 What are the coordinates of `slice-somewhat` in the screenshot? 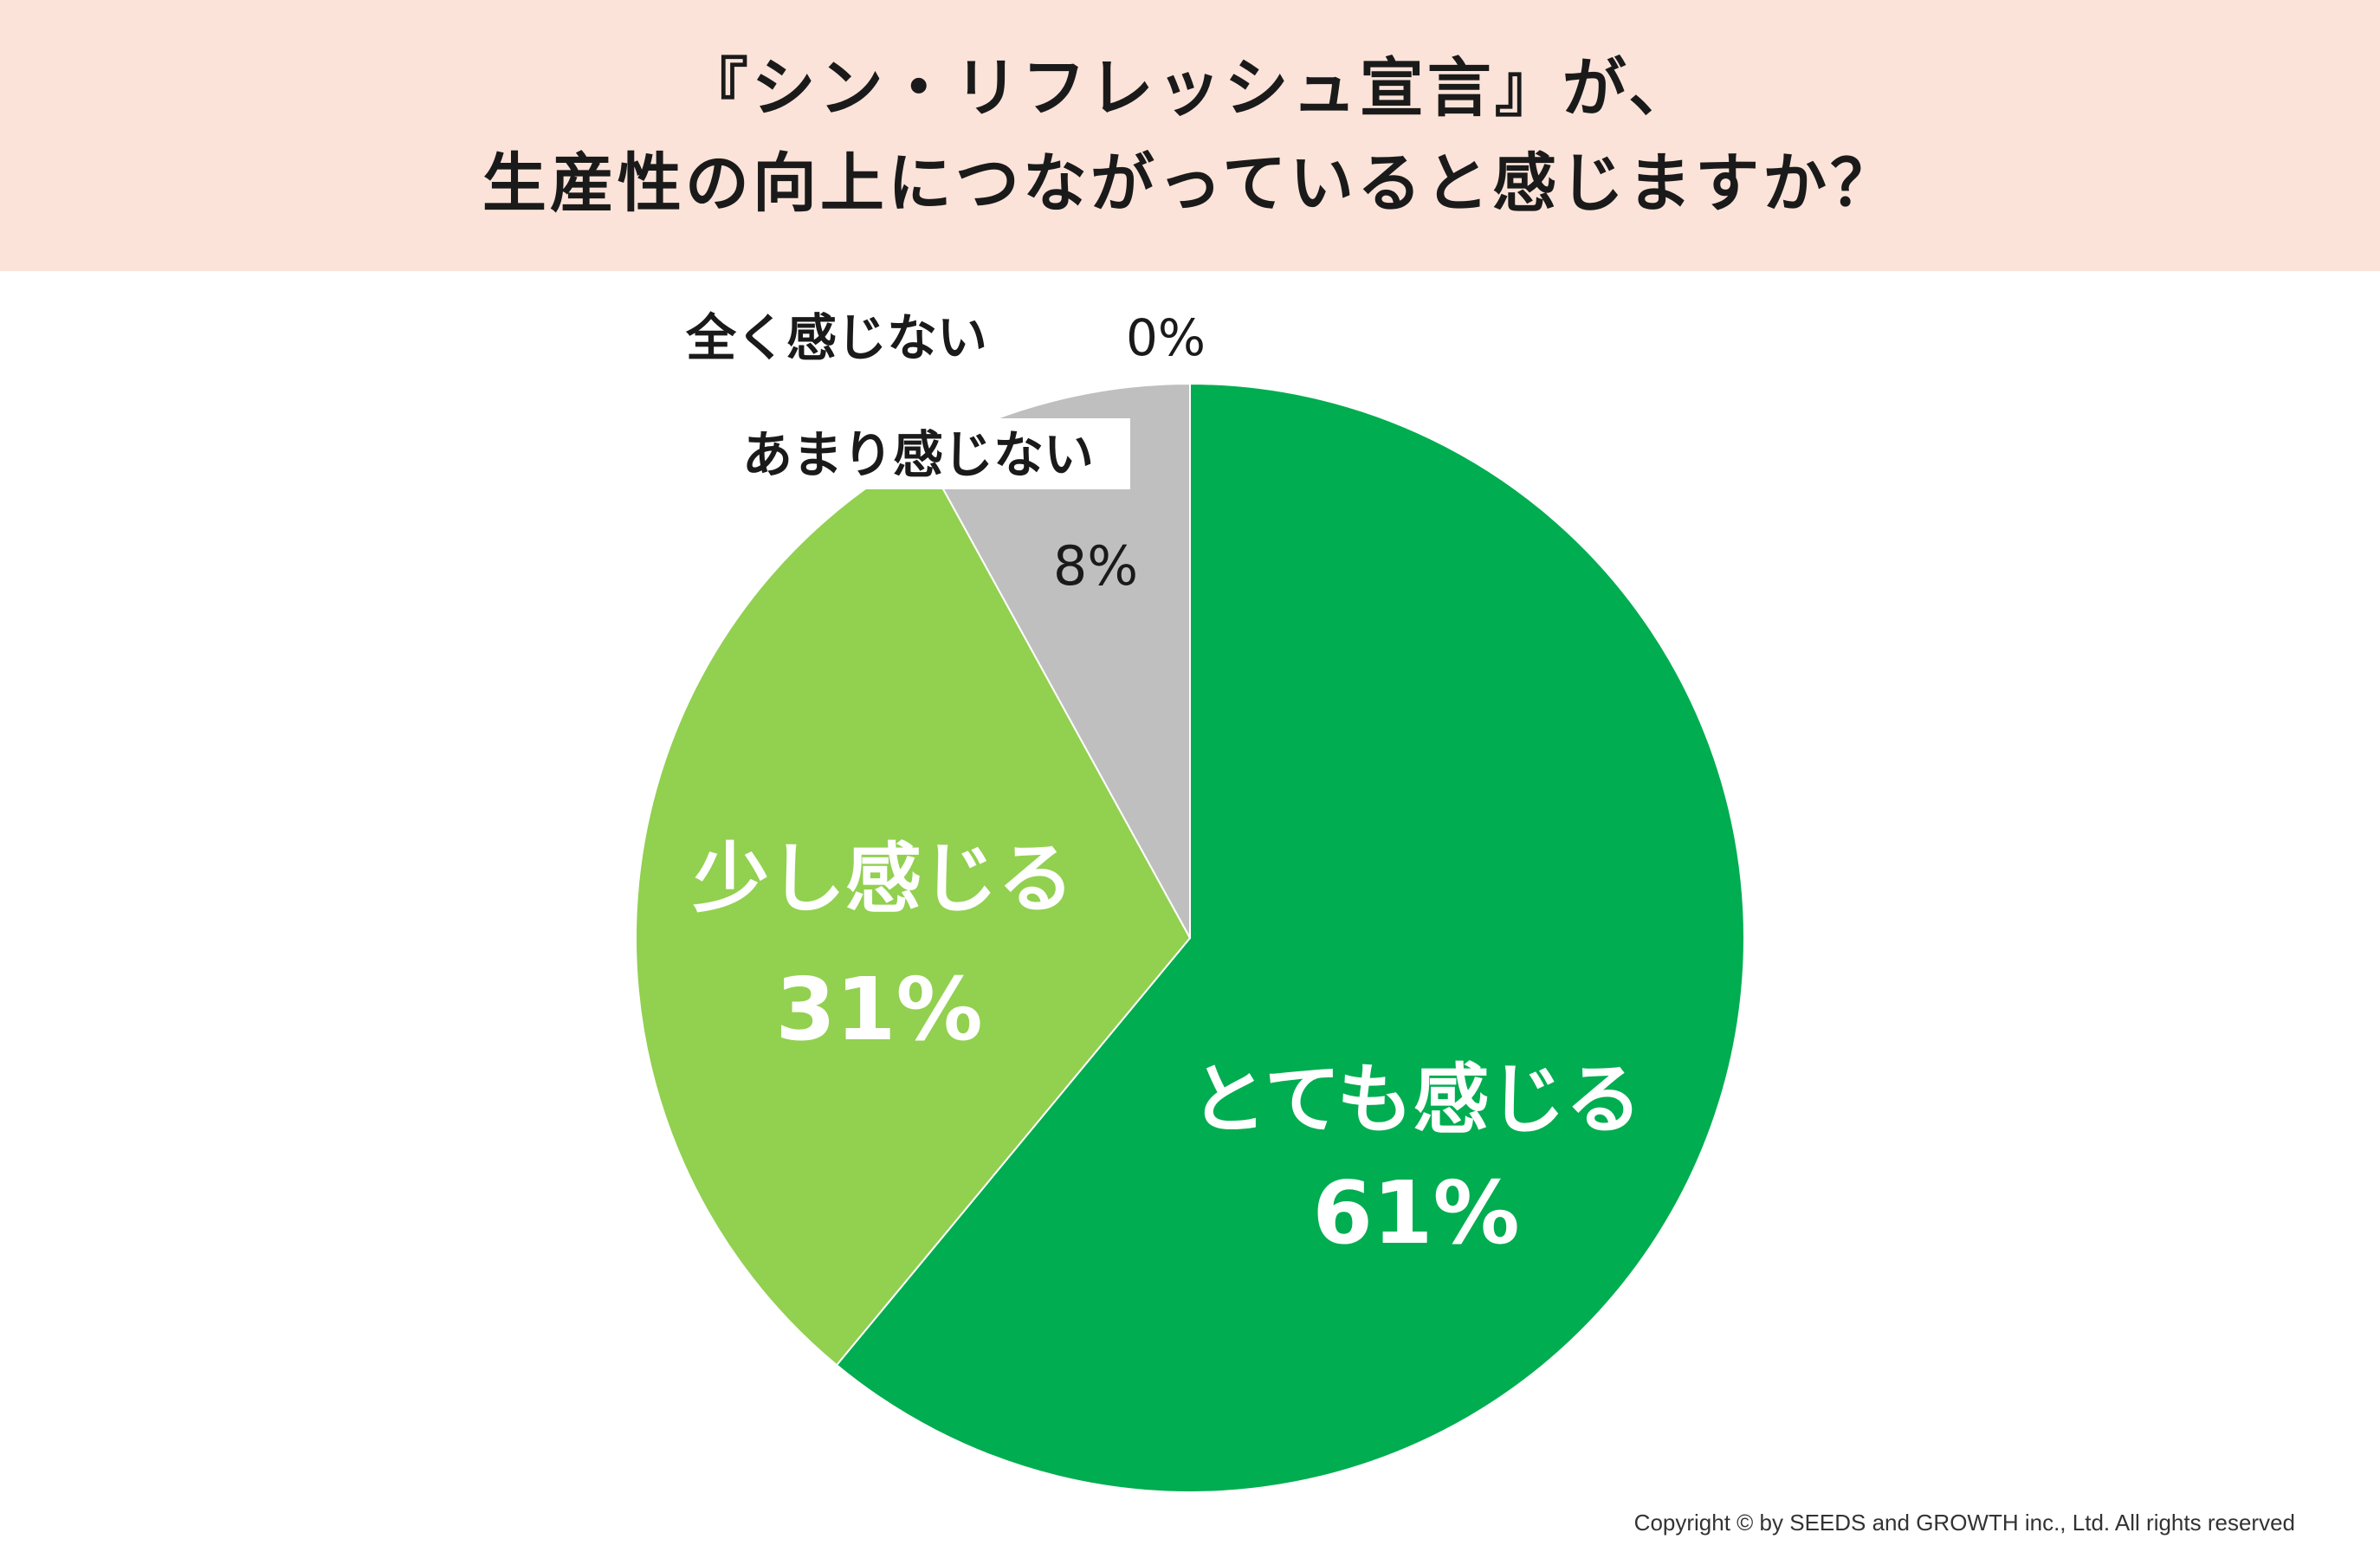 It's located at (913, 908).